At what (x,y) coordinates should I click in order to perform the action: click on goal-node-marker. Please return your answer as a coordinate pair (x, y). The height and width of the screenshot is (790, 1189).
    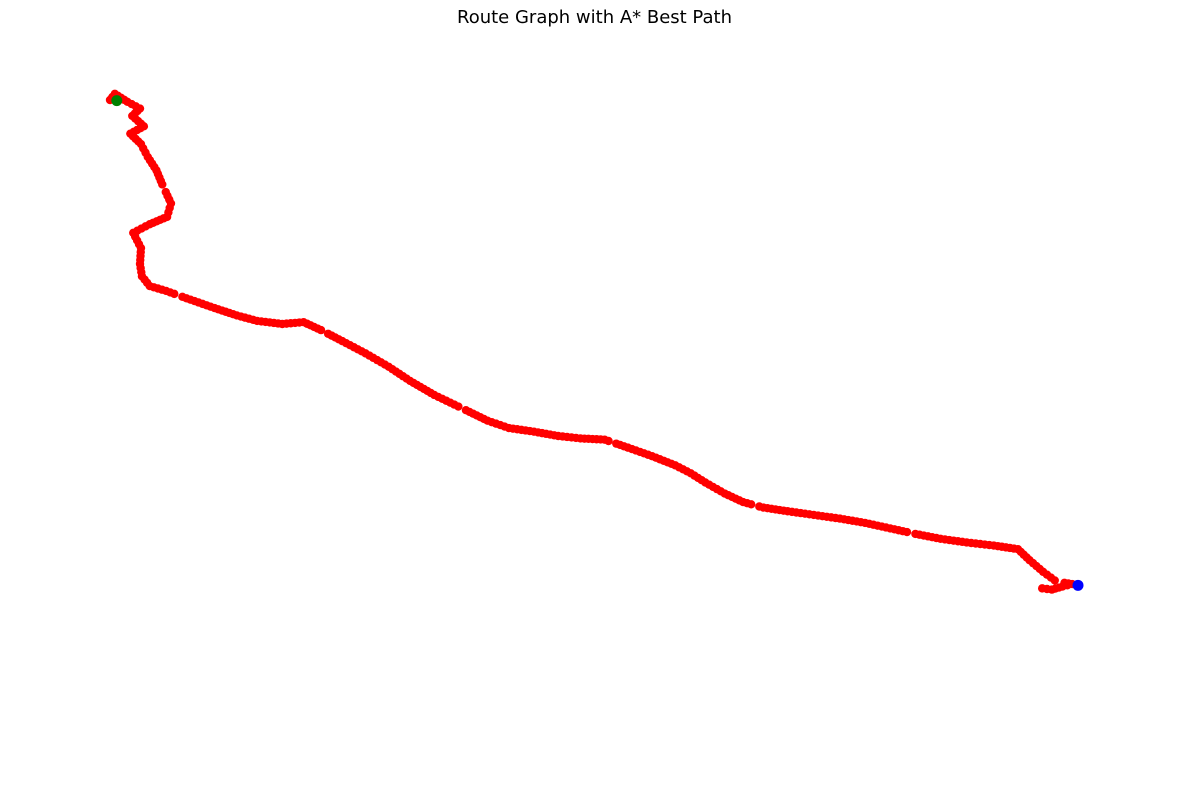
    Looking at the image, I should click on (1078, 585).